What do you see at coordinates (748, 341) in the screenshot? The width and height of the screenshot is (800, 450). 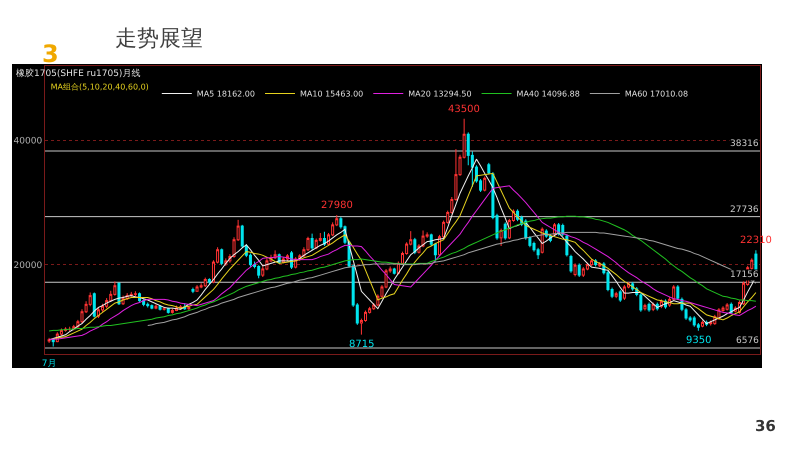 I see `ref-line-label: 6576` at bounding box center [748, 341].